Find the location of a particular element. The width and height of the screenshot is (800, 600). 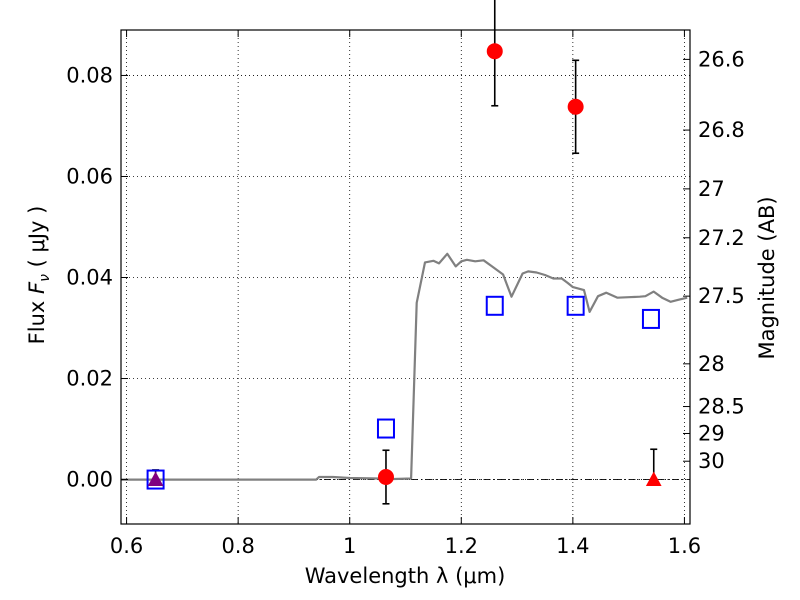

x-tick-label: 0.6 is located at coordinates (126, 546).